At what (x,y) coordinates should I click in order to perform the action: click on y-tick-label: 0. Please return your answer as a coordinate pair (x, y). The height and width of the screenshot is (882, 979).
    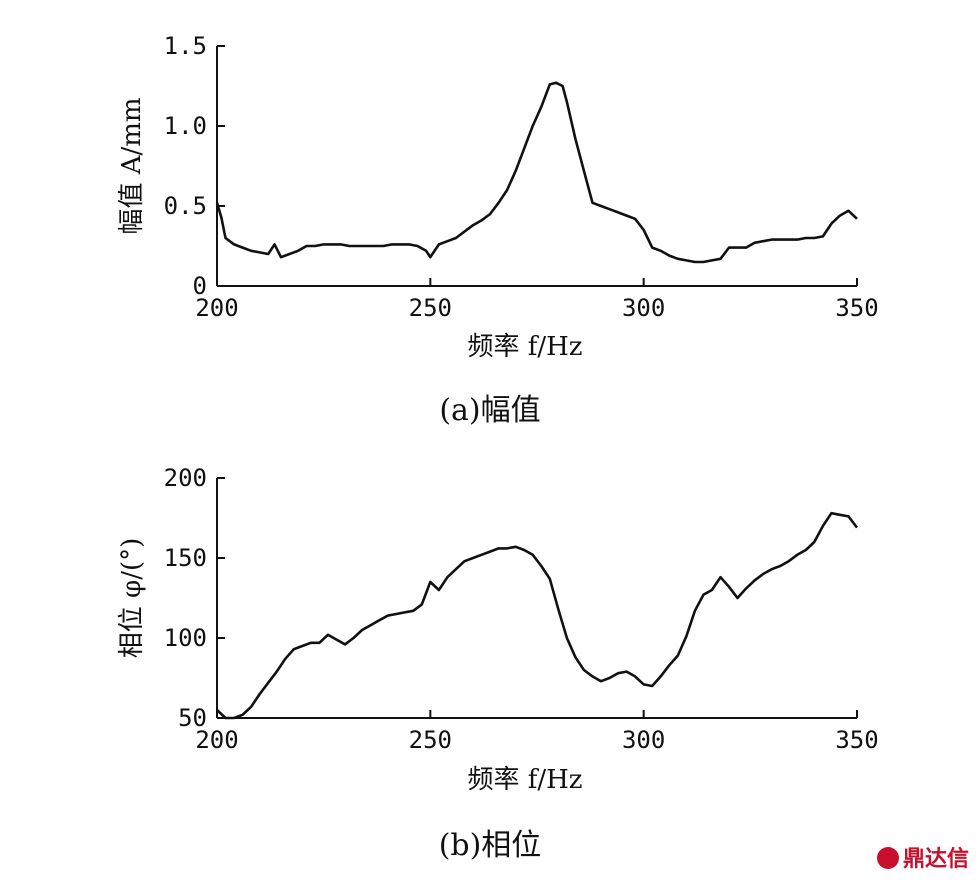
    Looking at the image, I should click on (200, 286).